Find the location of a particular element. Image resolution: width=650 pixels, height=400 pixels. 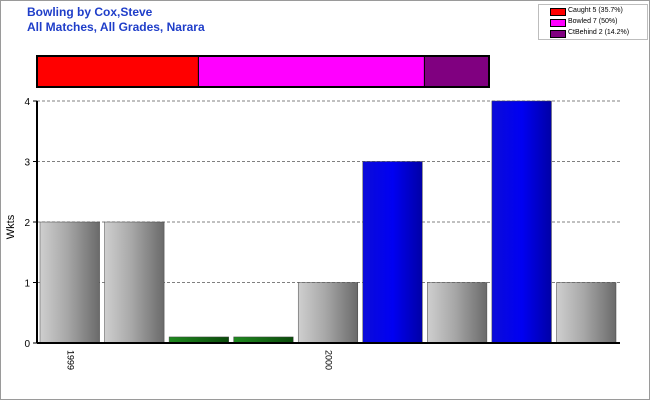

x-tick-label: 2000 is located at coordinates (329, 360).